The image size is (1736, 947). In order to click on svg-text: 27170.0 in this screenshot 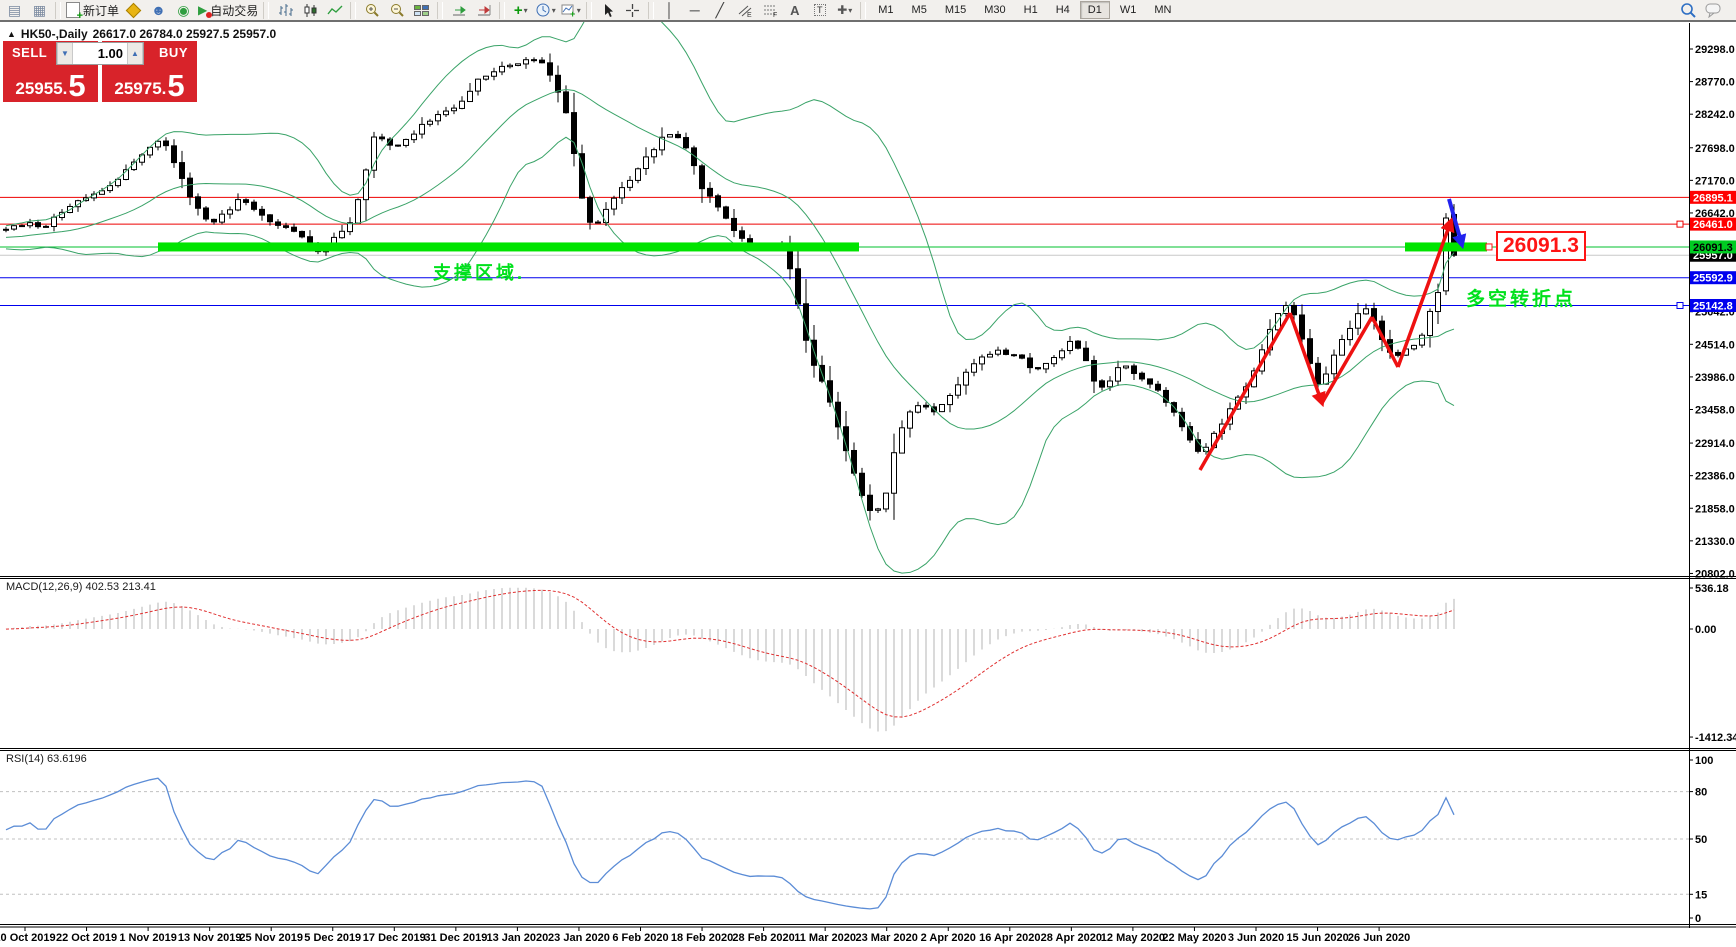, I will do `click(1715, 181)`.